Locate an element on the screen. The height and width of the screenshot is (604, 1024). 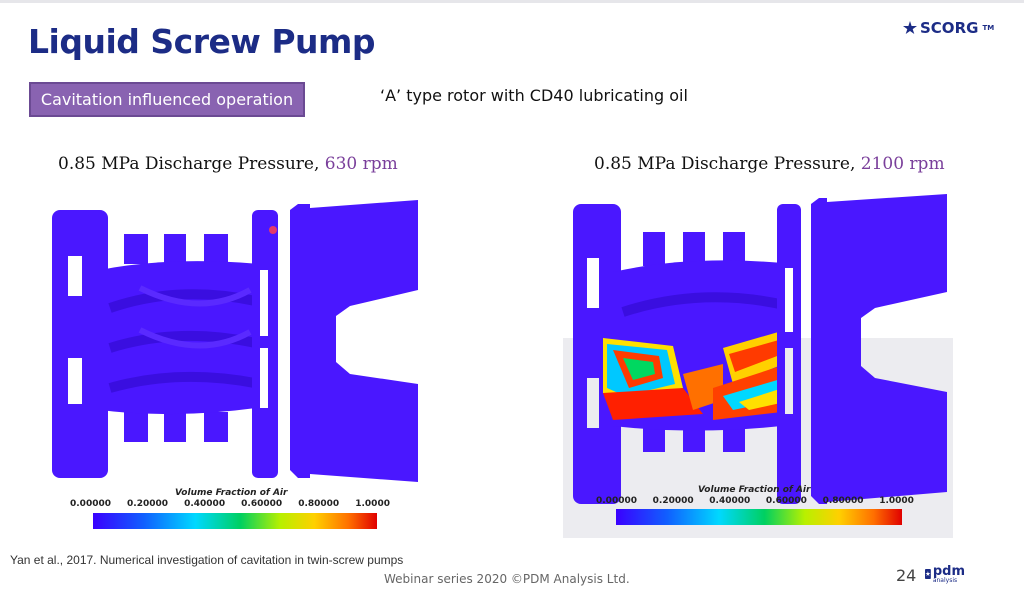
operation-badge: Cavitation influenced operation is located at coordinates (167, 99).